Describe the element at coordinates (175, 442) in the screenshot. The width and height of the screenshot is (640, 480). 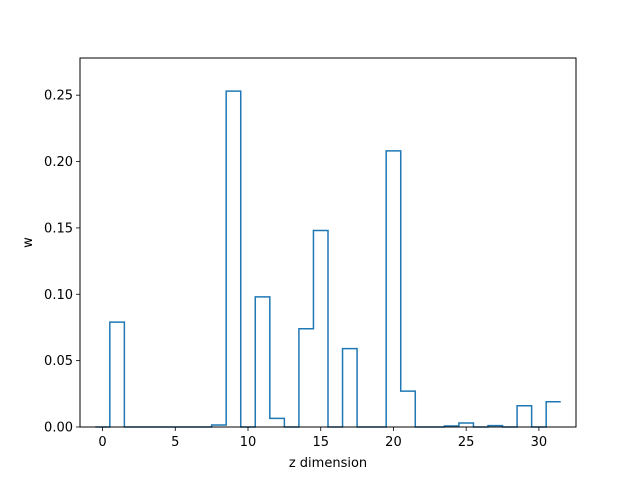
I see `x-tick-label: 5` at that location.